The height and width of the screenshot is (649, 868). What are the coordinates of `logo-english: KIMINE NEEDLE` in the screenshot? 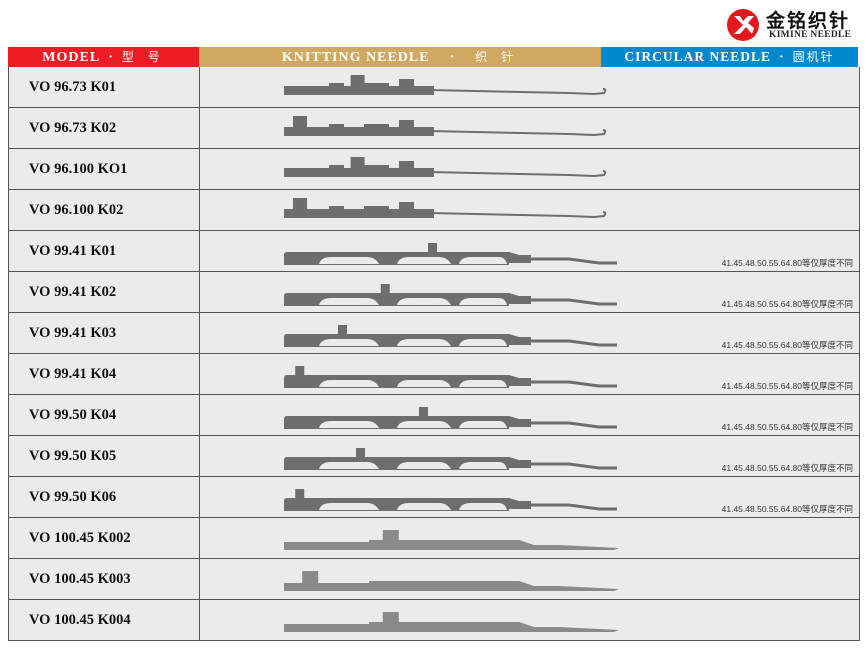 It's located at (810, 35).